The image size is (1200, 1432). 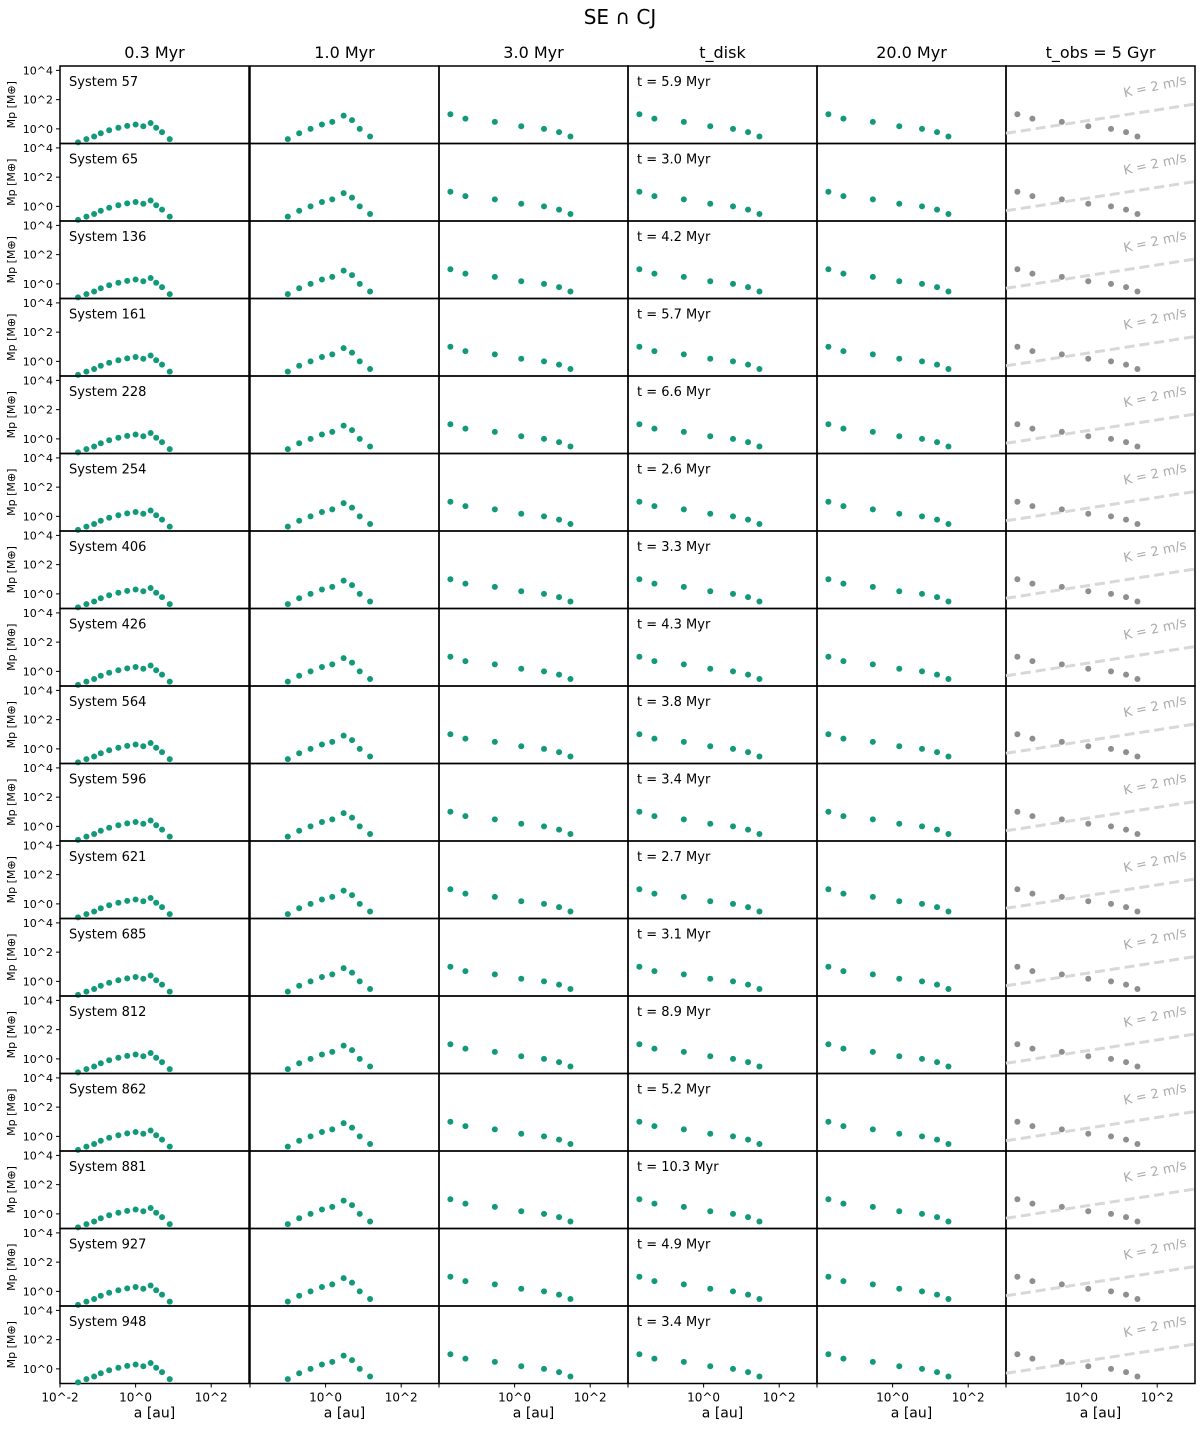 I want to click on y-tick-label: 10^2, so click(x=38, y=332).